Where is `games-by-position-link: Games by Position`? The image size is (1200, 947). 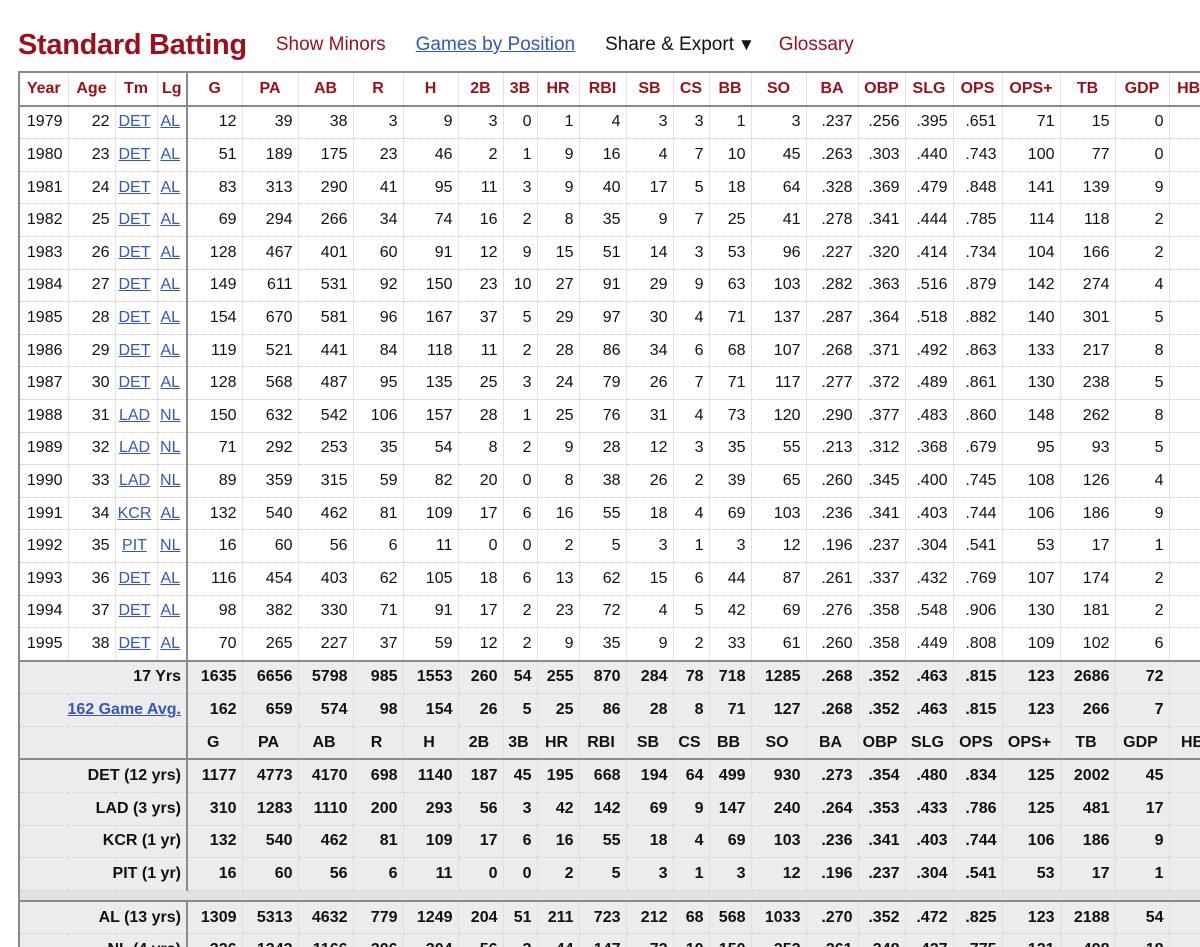 games-by-position-link: Games by Position is located at coordinates (495, 44).